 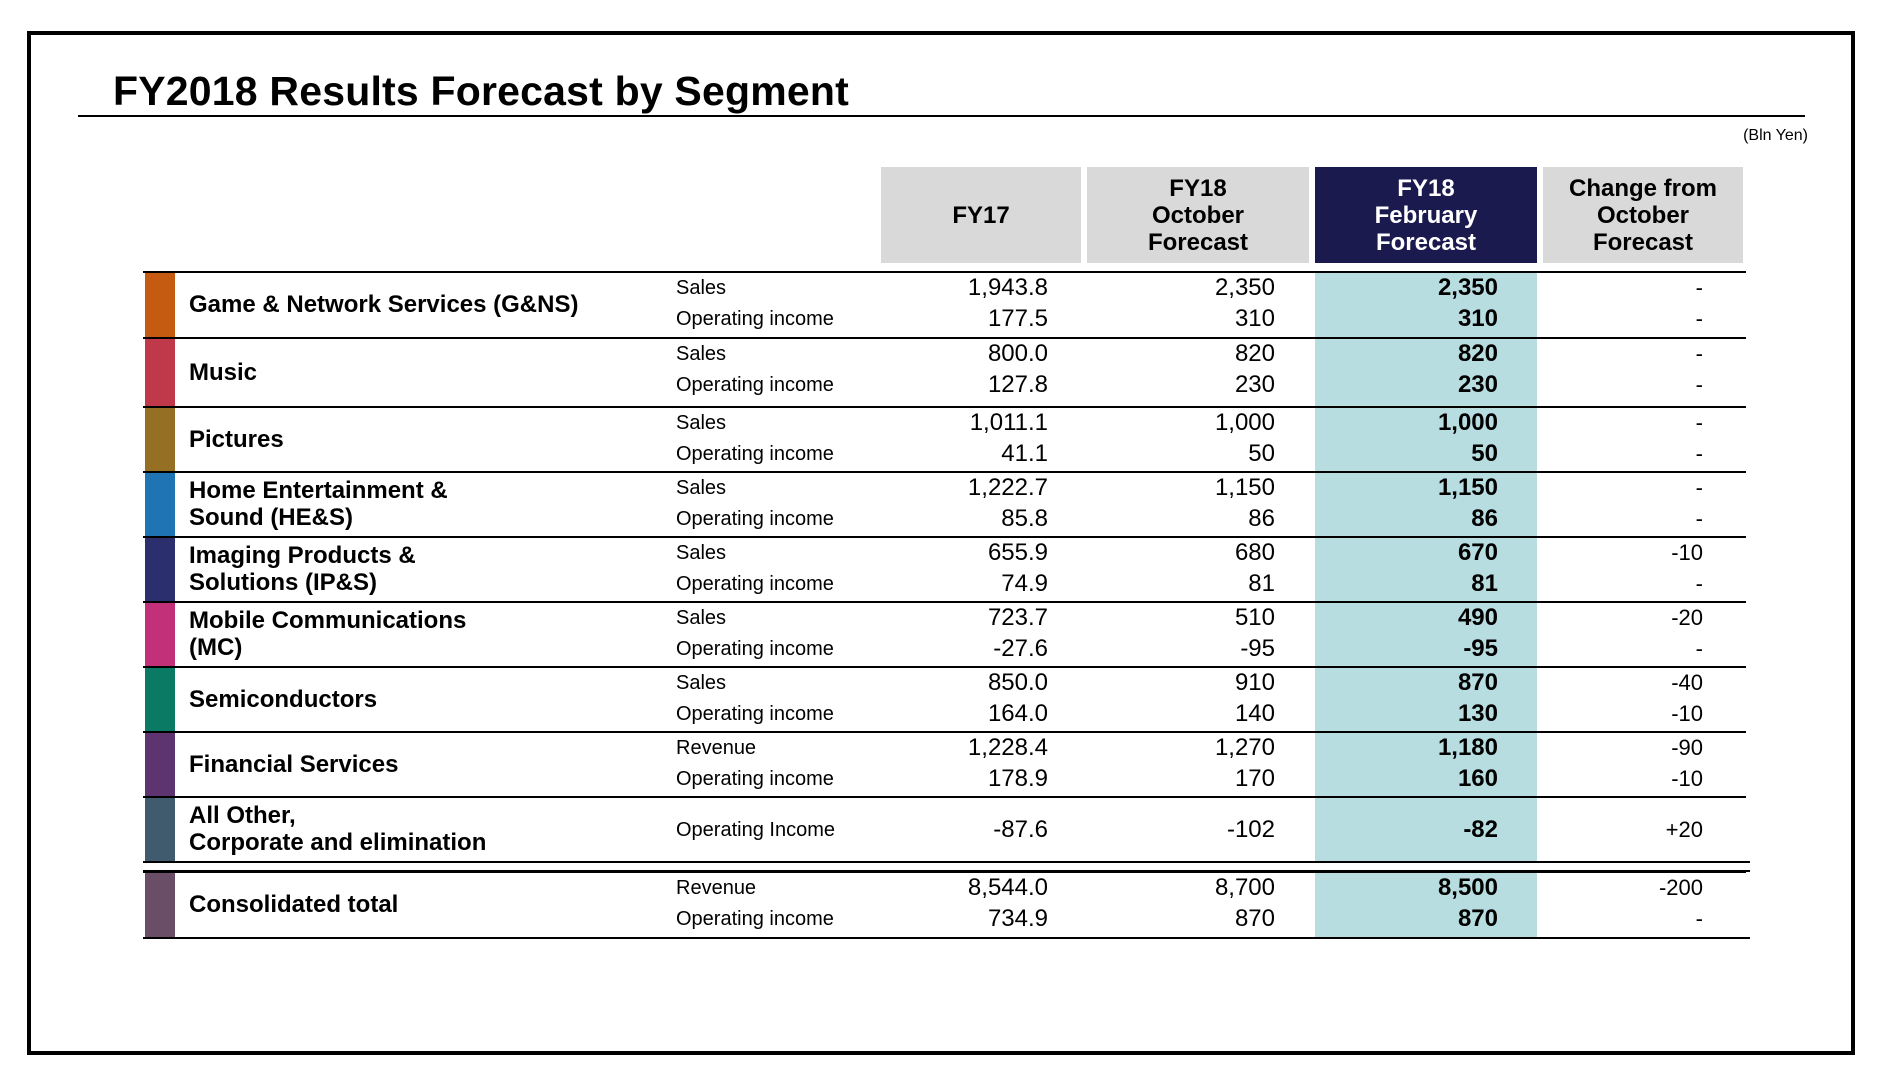 I want to click on units-note: (Bln Yen), so click(x=1775, y=135).